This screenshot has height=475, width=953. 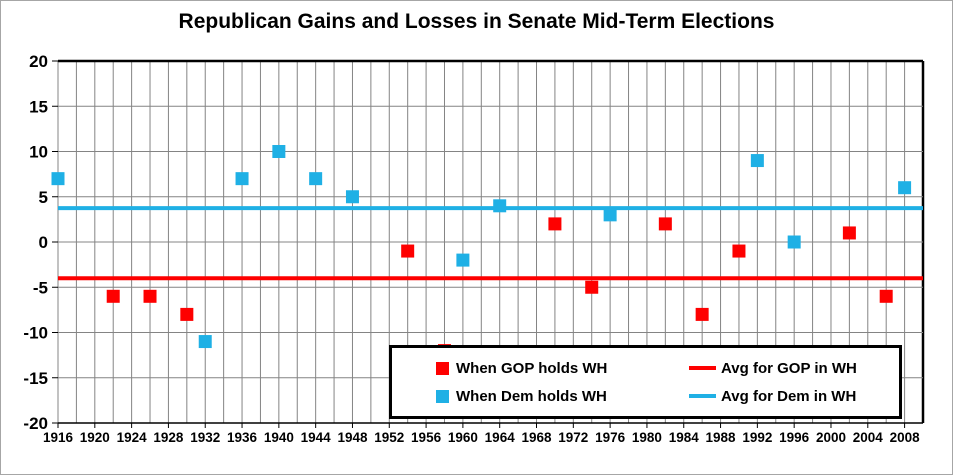 What do you see at coordinates (573, 437) in the screenshot?
I see `x-tick-label: 1972` at bounding box center [573, 437].